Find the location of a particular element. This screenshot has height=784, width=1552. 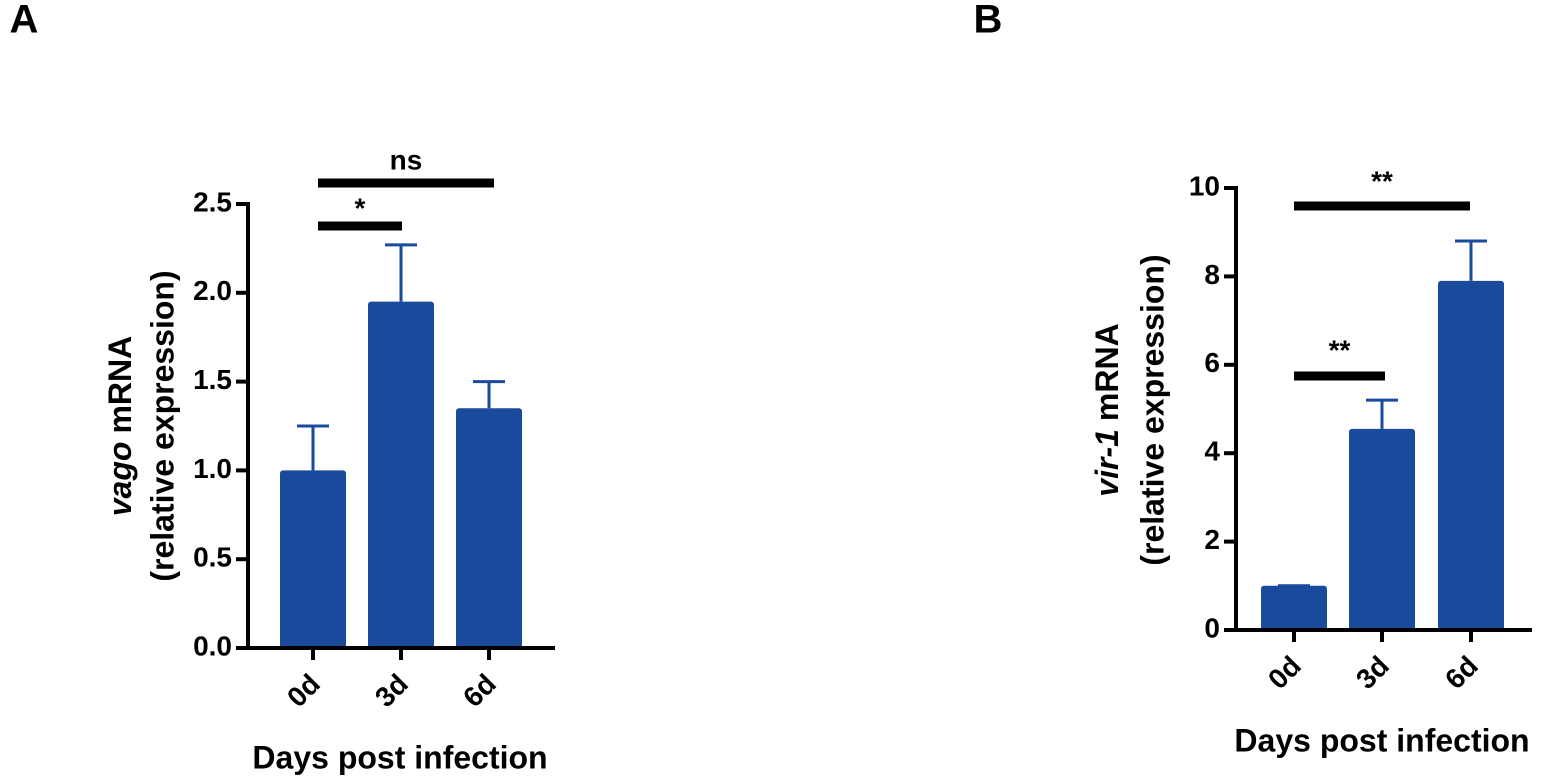

y-axis-label: vir-1 mRNA is located at coordinates (1107, 409).